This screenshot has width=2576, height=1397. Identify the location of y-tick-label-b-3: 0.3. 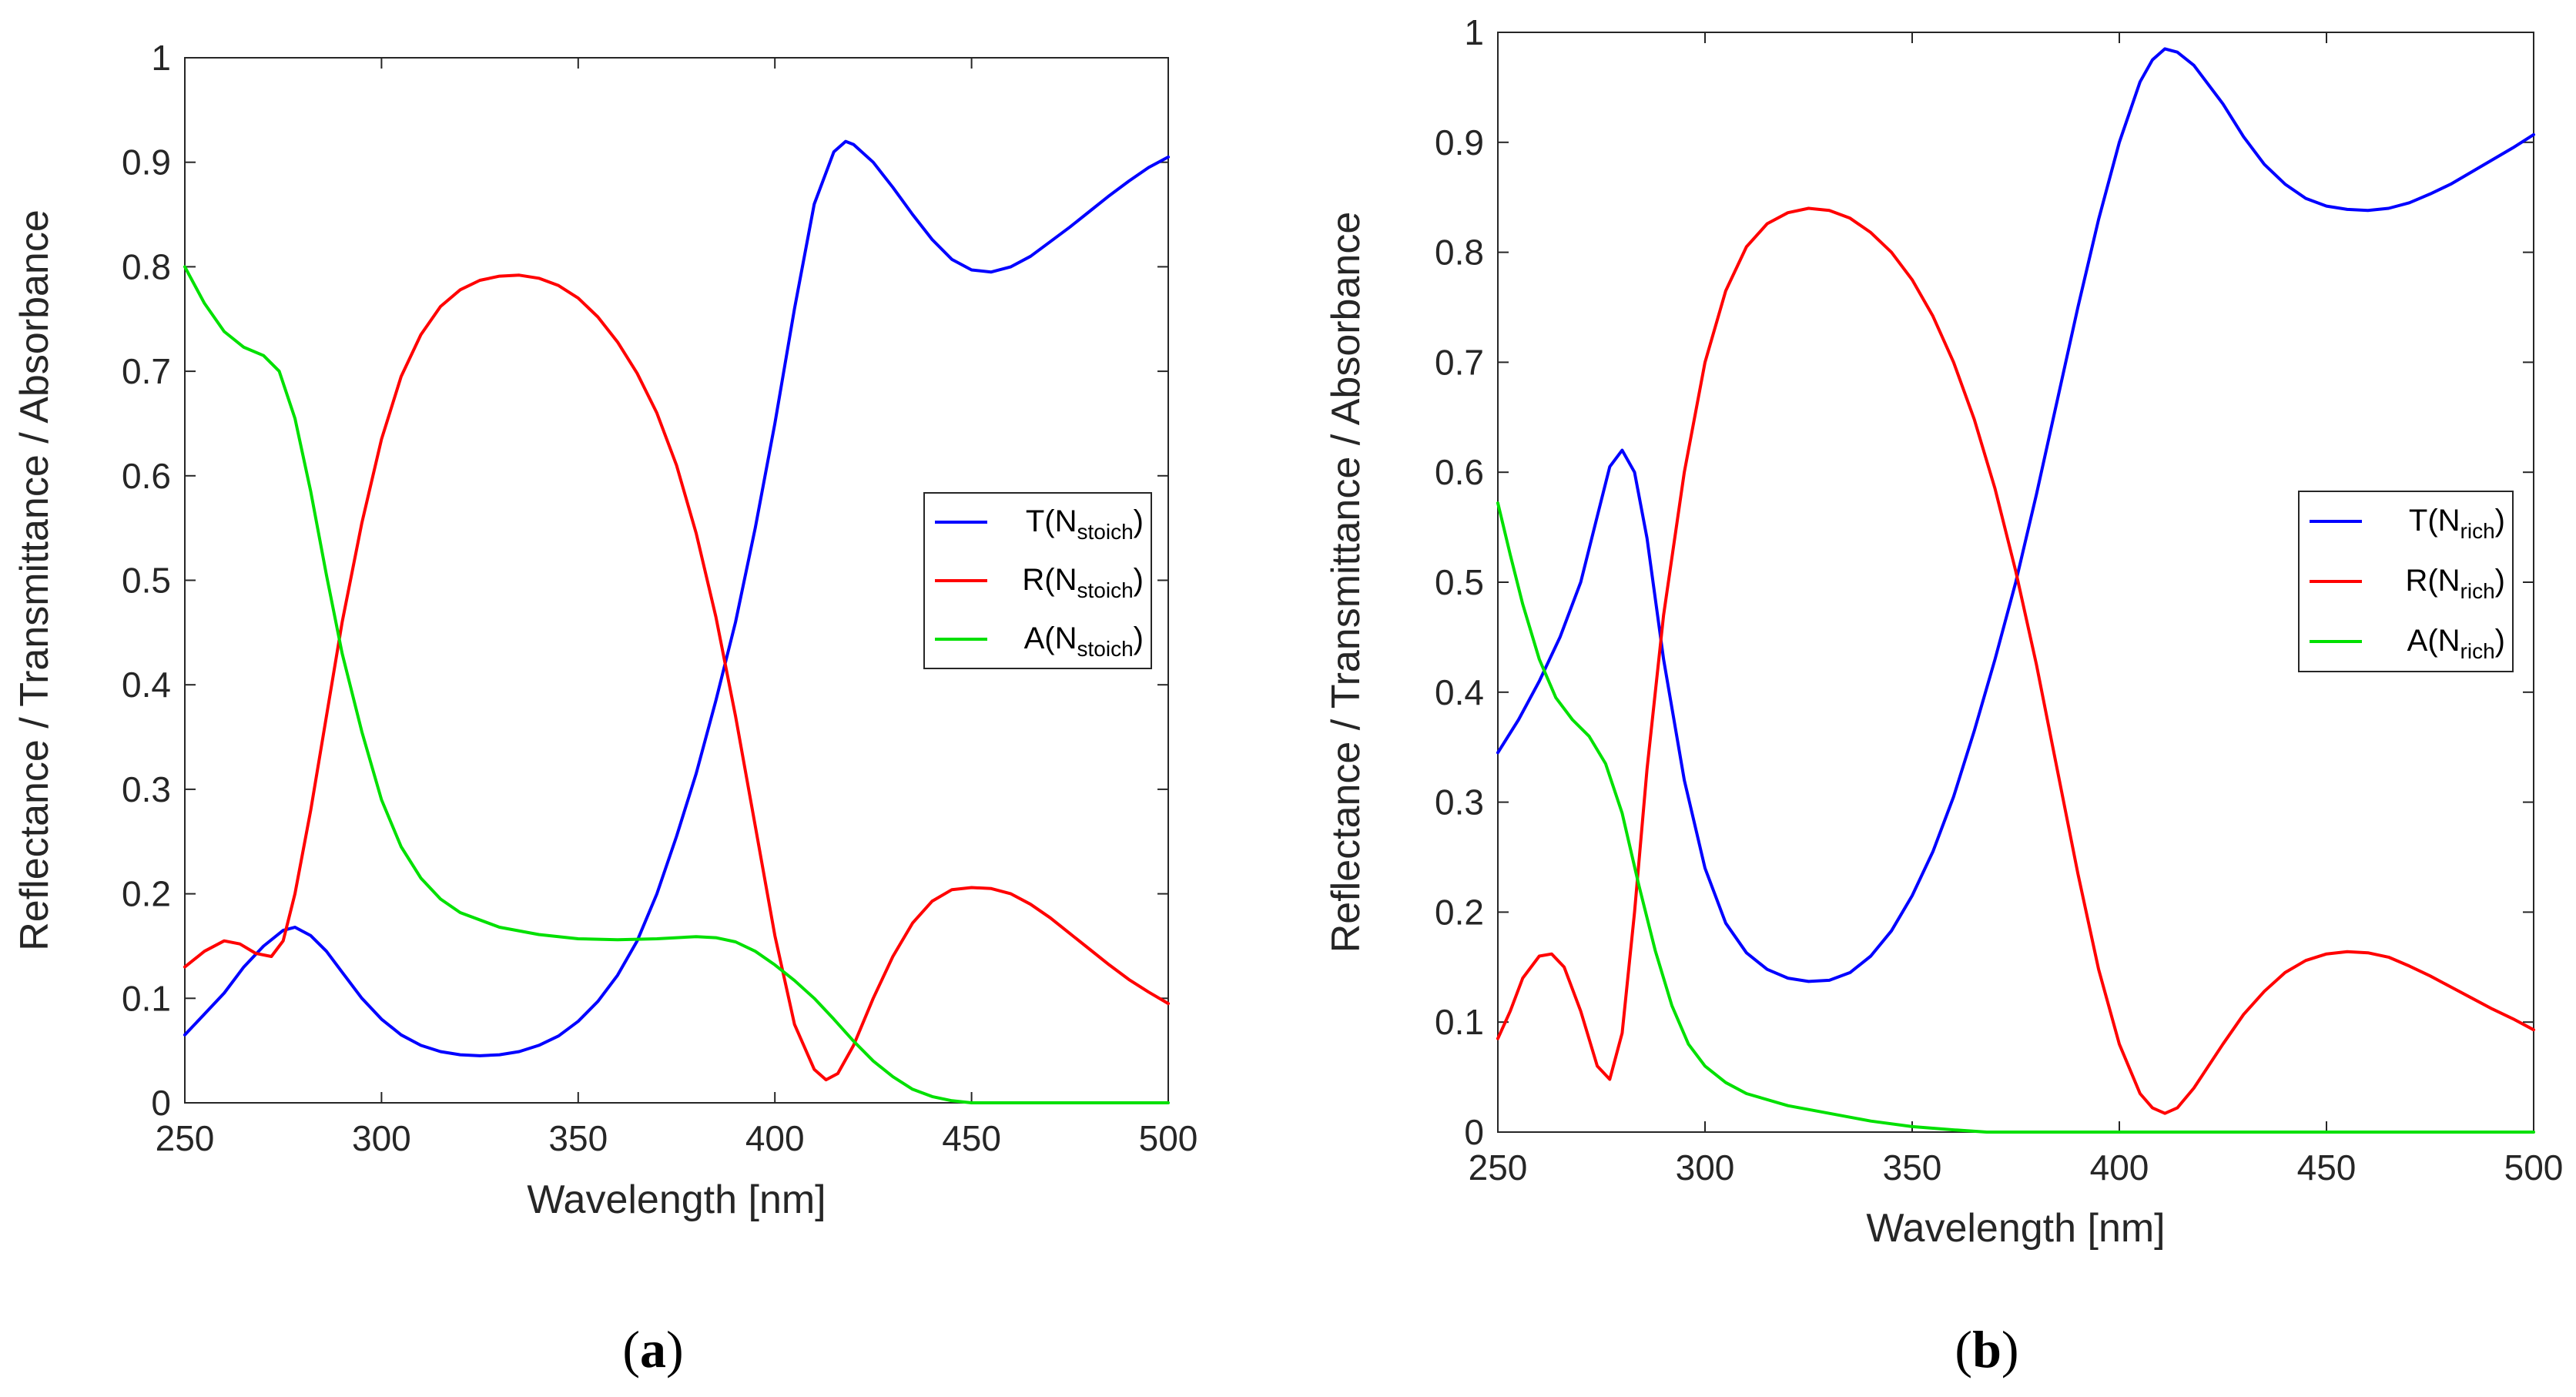
(1459, 802).